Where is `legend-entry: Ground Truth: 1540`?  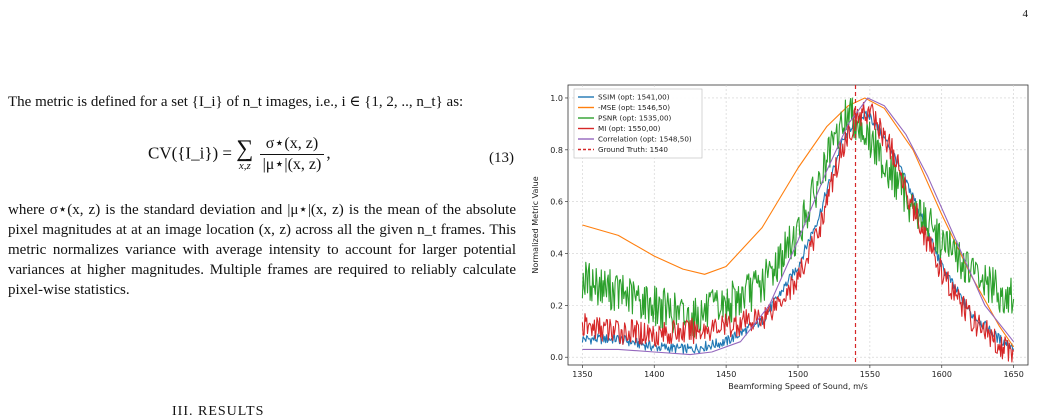 legend-entry: Ground Truth: 1540 is located at coordinates (633, 149).